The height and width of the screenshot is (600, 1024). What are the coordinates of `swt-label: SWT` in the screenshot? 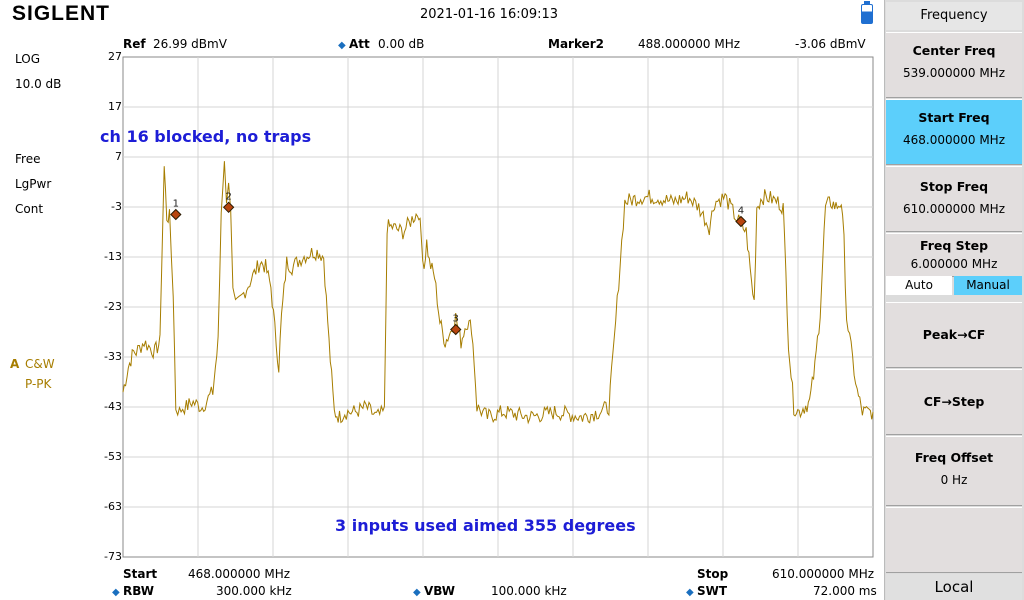 It's located at (712, 591).